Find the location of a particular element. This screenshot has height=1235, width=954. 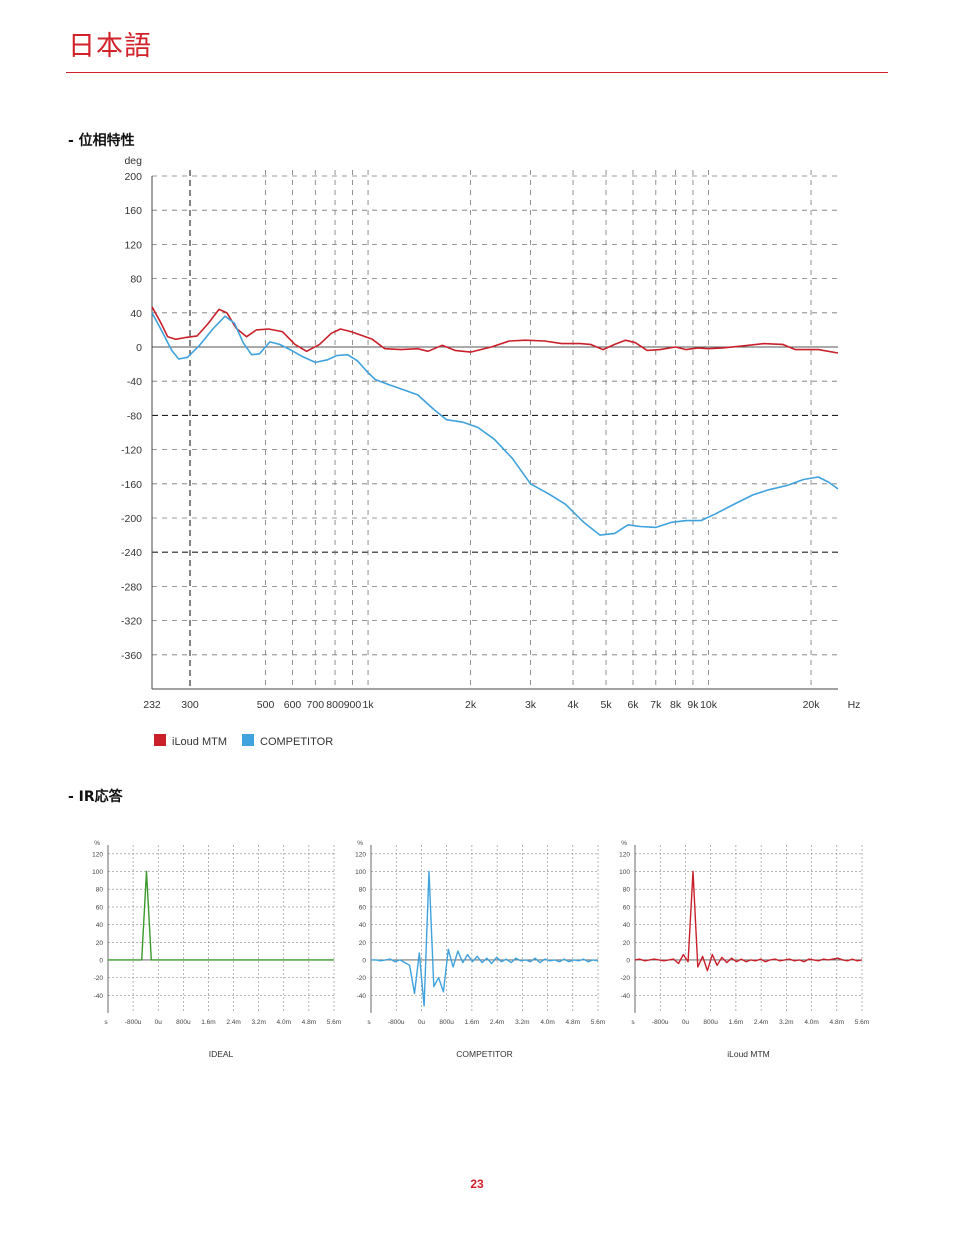

y-tick-label: 200 is located at coordinates (133, 177).